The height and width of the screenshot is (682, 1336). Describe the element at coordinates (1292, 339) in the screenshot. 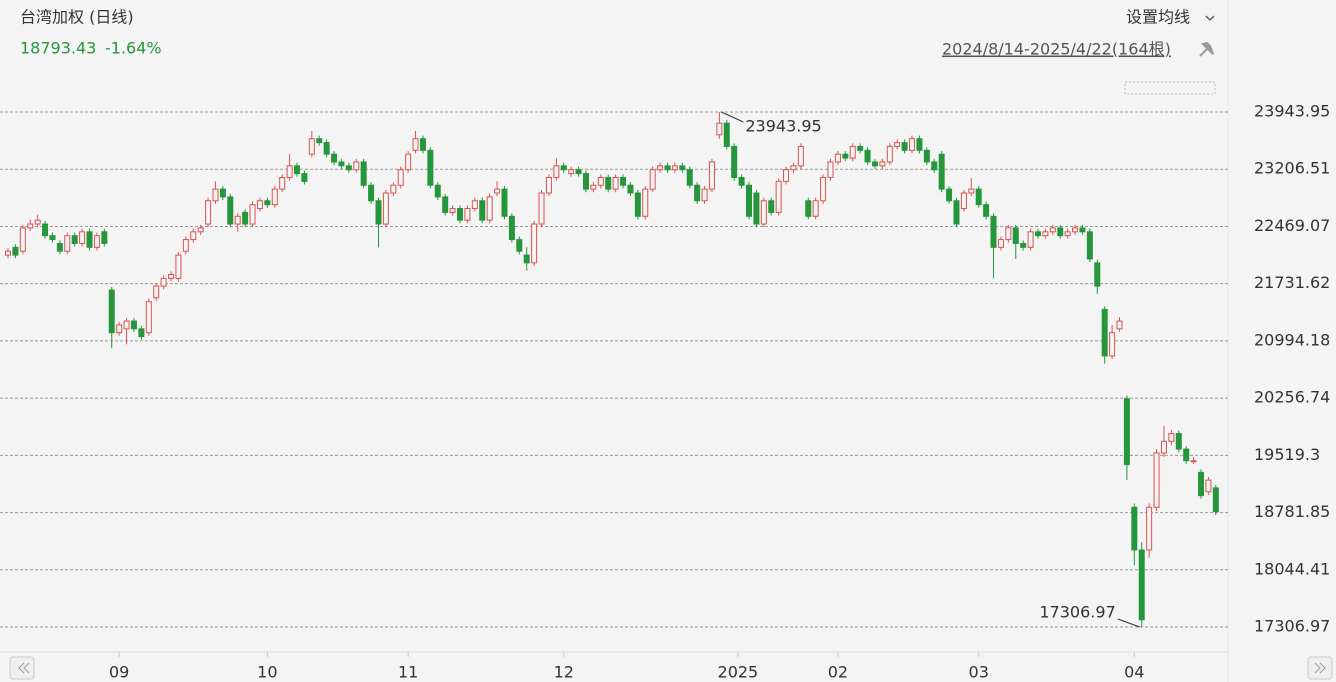

I see `y-tick-label: 20994.18` at that location.